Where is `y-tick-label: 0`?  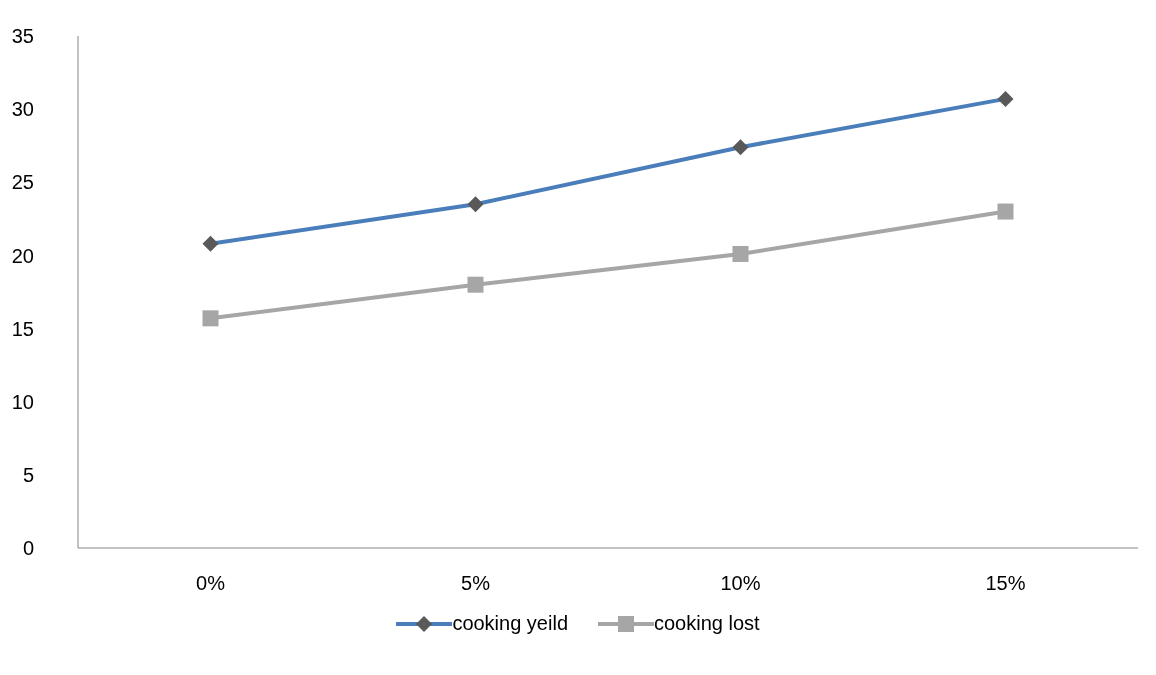
y-tick-label: 0 is located at coordinates (28, 548).